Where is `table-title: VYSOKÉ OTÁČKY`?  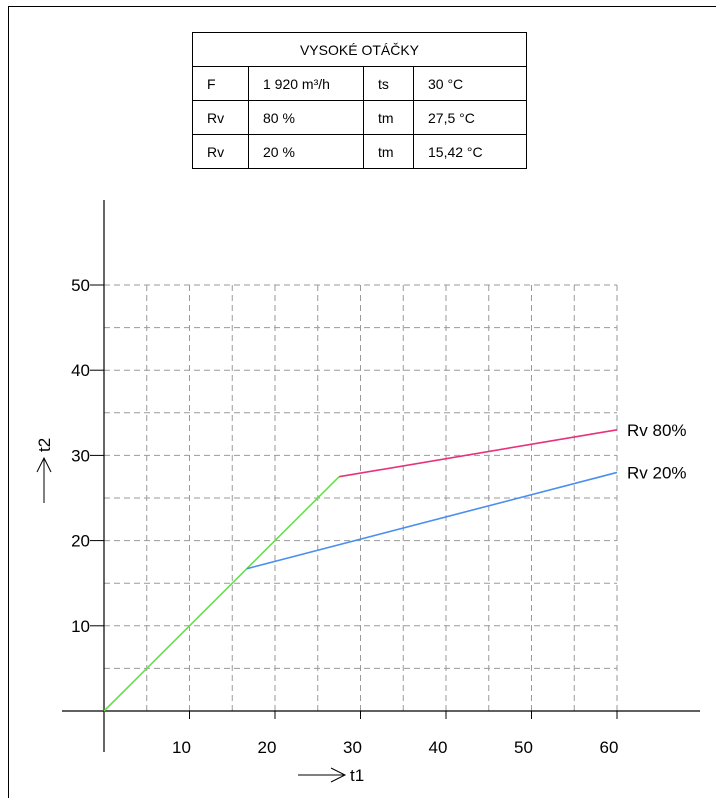 table-title: VYSOKÉ OTÁČKY is located at coordinates (359, 49).